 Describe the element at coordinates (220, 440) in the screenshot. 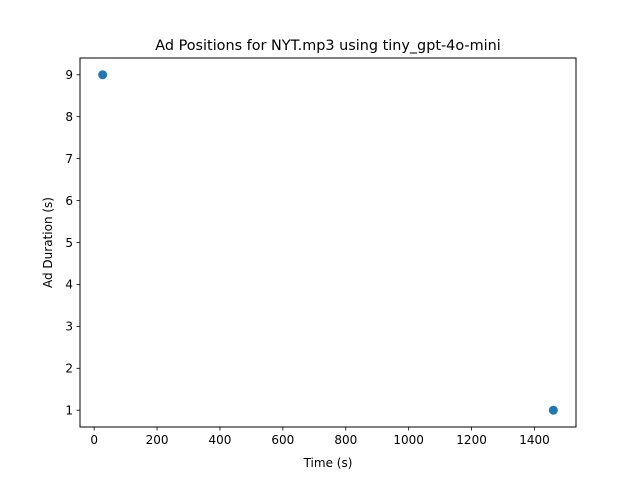

I see `x-tick-label: 400` at that location.